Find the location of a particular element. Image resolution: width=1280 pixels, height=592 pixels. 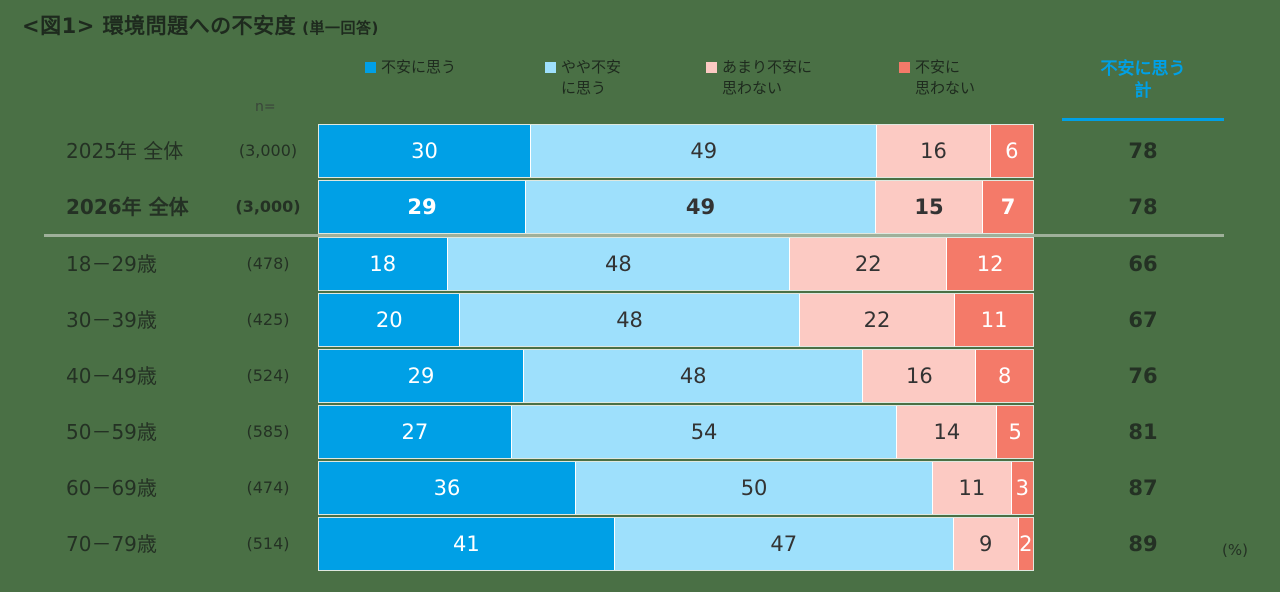

stacked-bar: 30 49 16 6 is located at coordinates (676, 151).